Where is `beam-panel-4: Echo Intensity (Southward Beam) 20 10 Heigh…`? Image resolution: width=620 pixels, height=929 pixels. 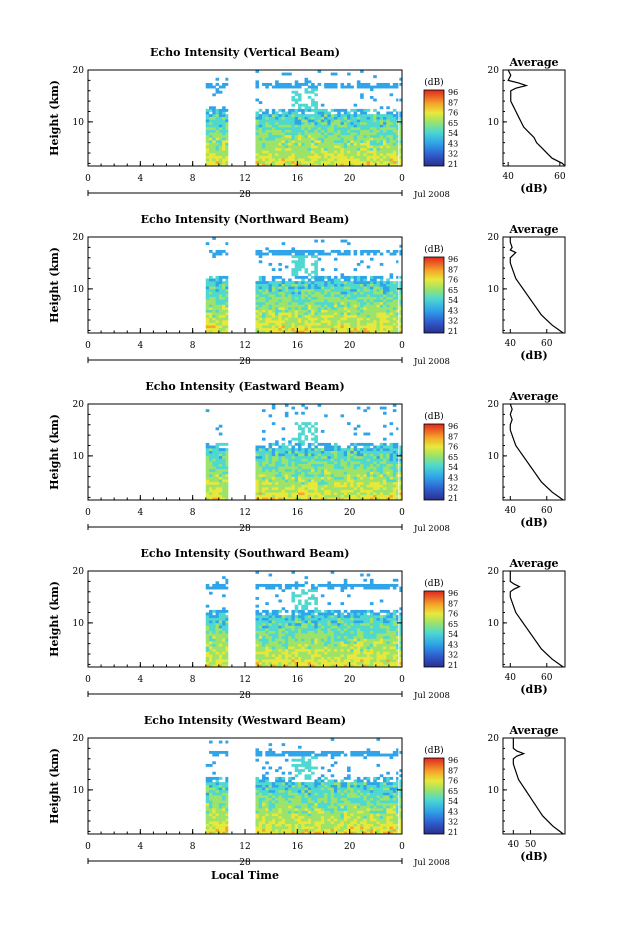
beam-panel-4: Echo Intensity (Southward Beam) 20 10 Heigh… is located at coordinates (307, 624).